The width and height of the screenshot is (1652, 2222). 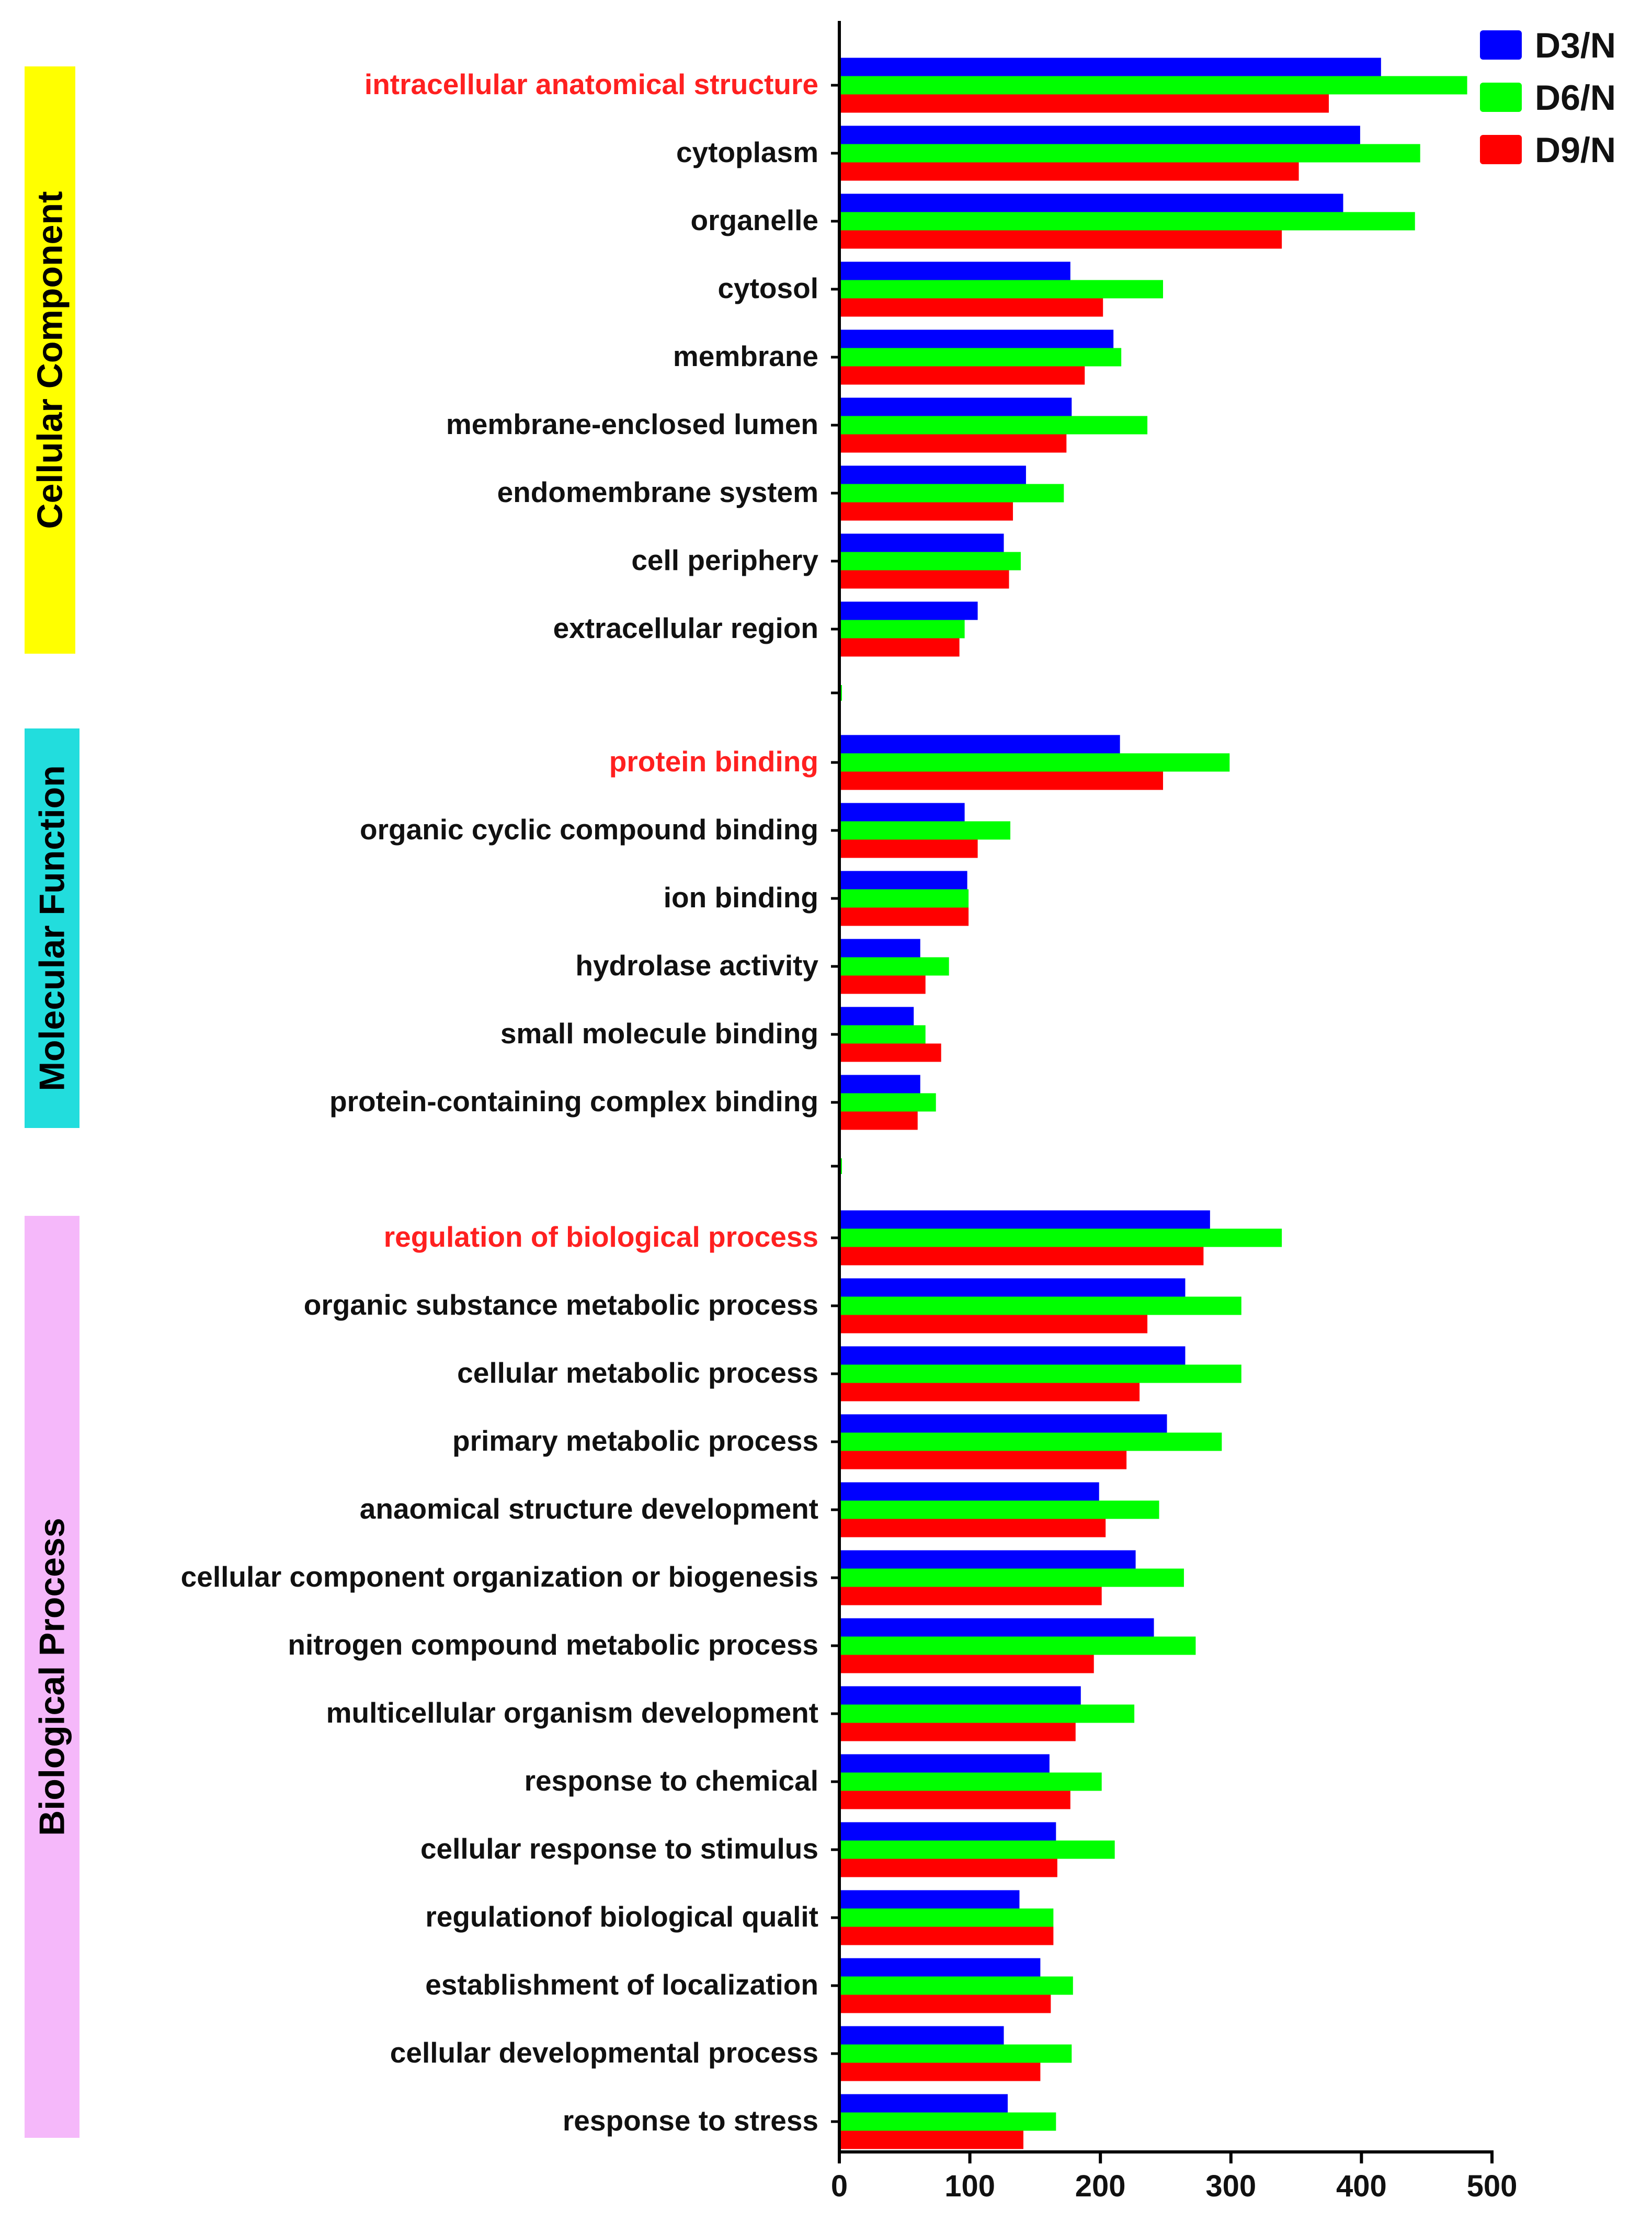 What do you see at coordinates (1129, 154) in the screenshot?
I see `bar-cytoplasm-d6-n` at bounding box center [1129, 154].